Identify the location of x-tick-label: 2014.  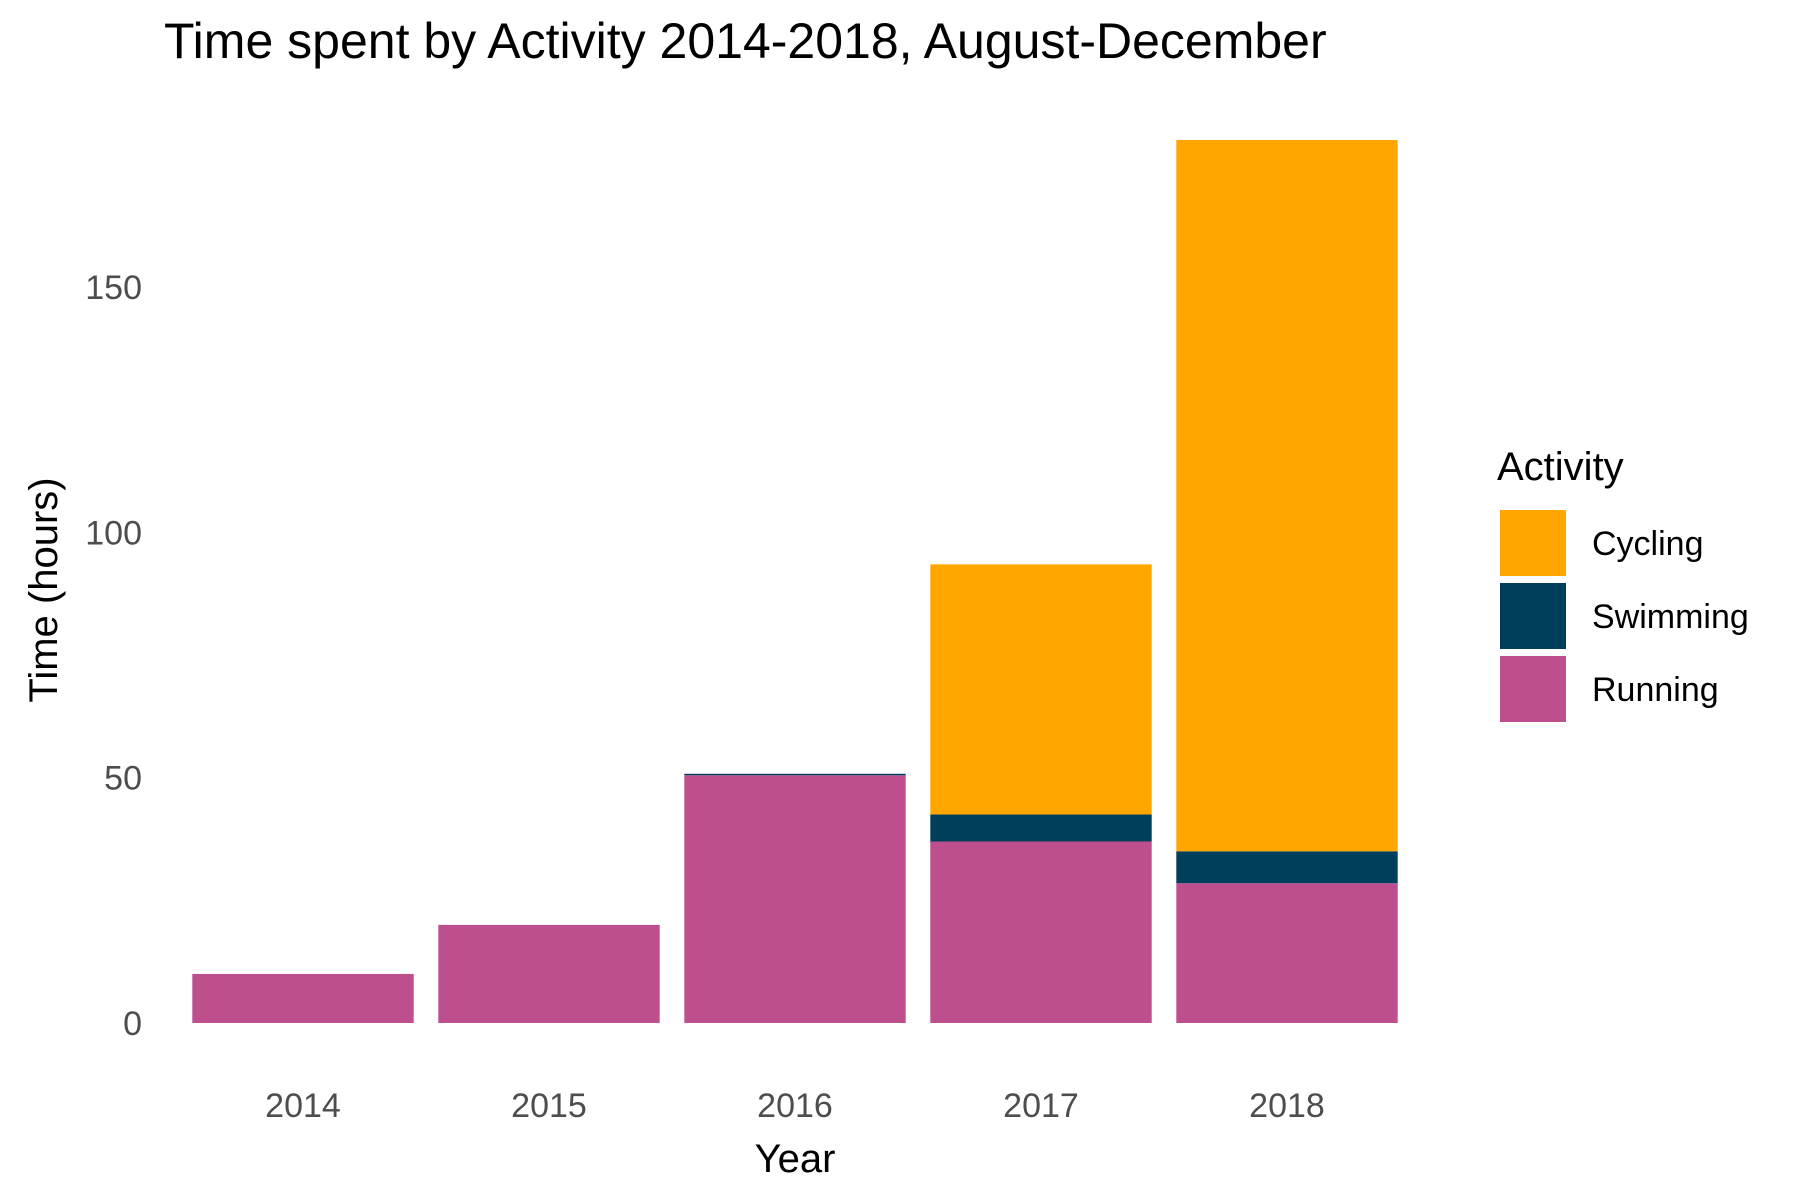
(303, 1106).